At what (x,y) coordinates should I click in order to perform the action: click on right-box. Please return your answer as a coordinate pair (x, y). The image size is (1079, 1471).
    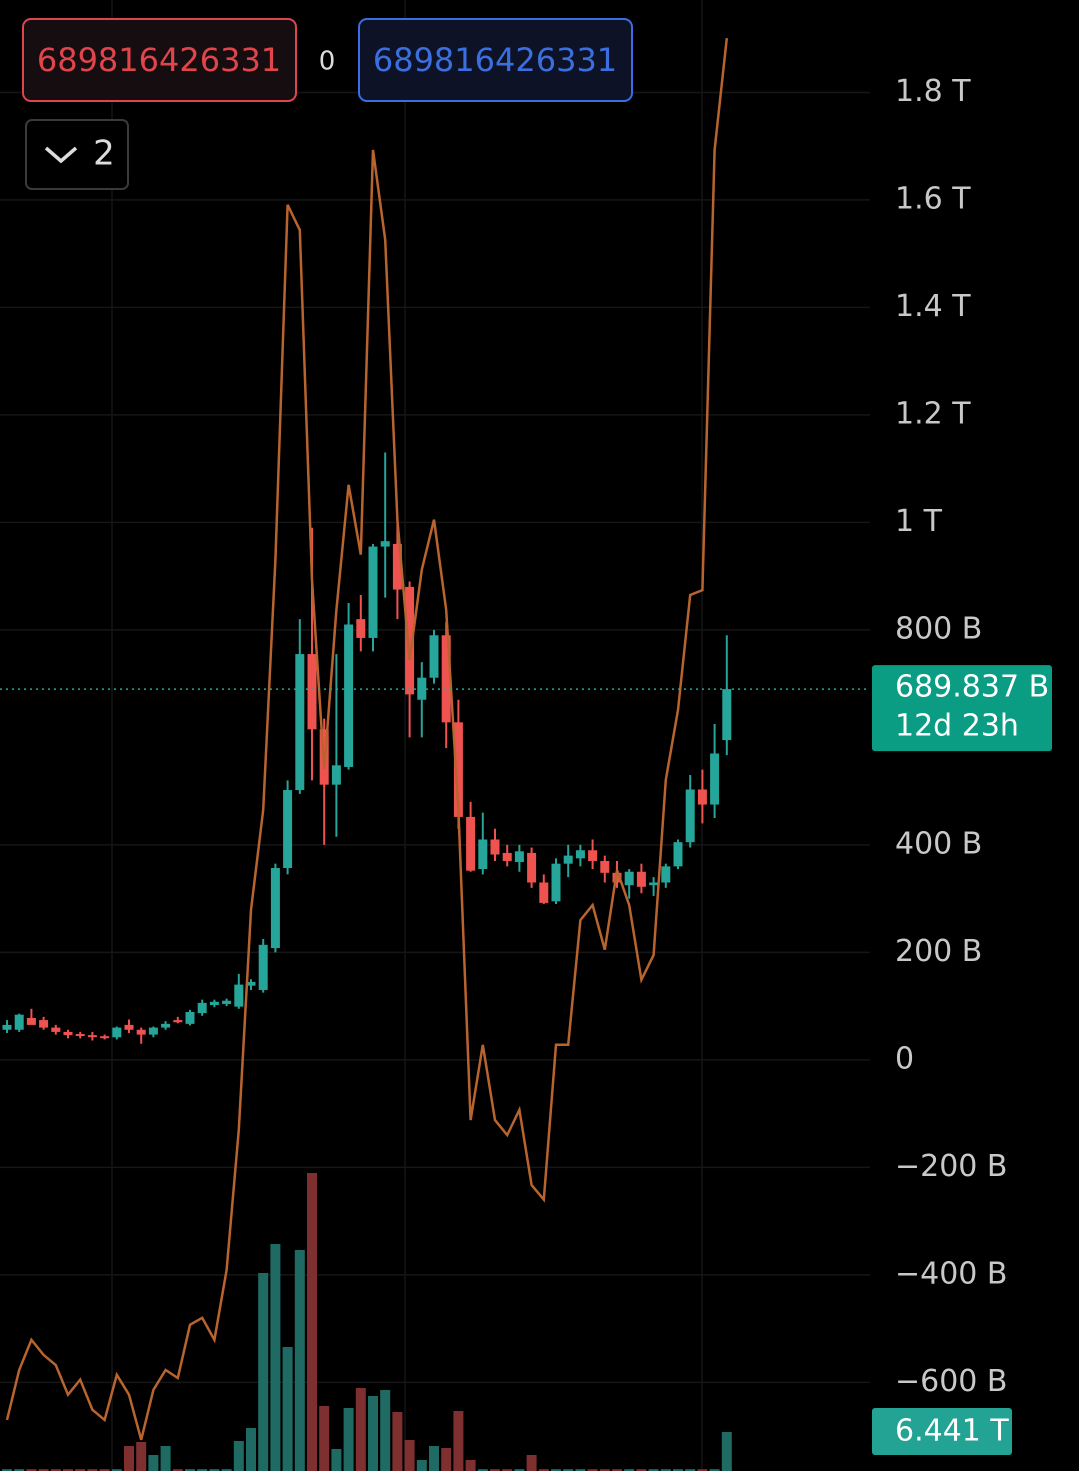
    Looking at the image, I should click on (495, 60).